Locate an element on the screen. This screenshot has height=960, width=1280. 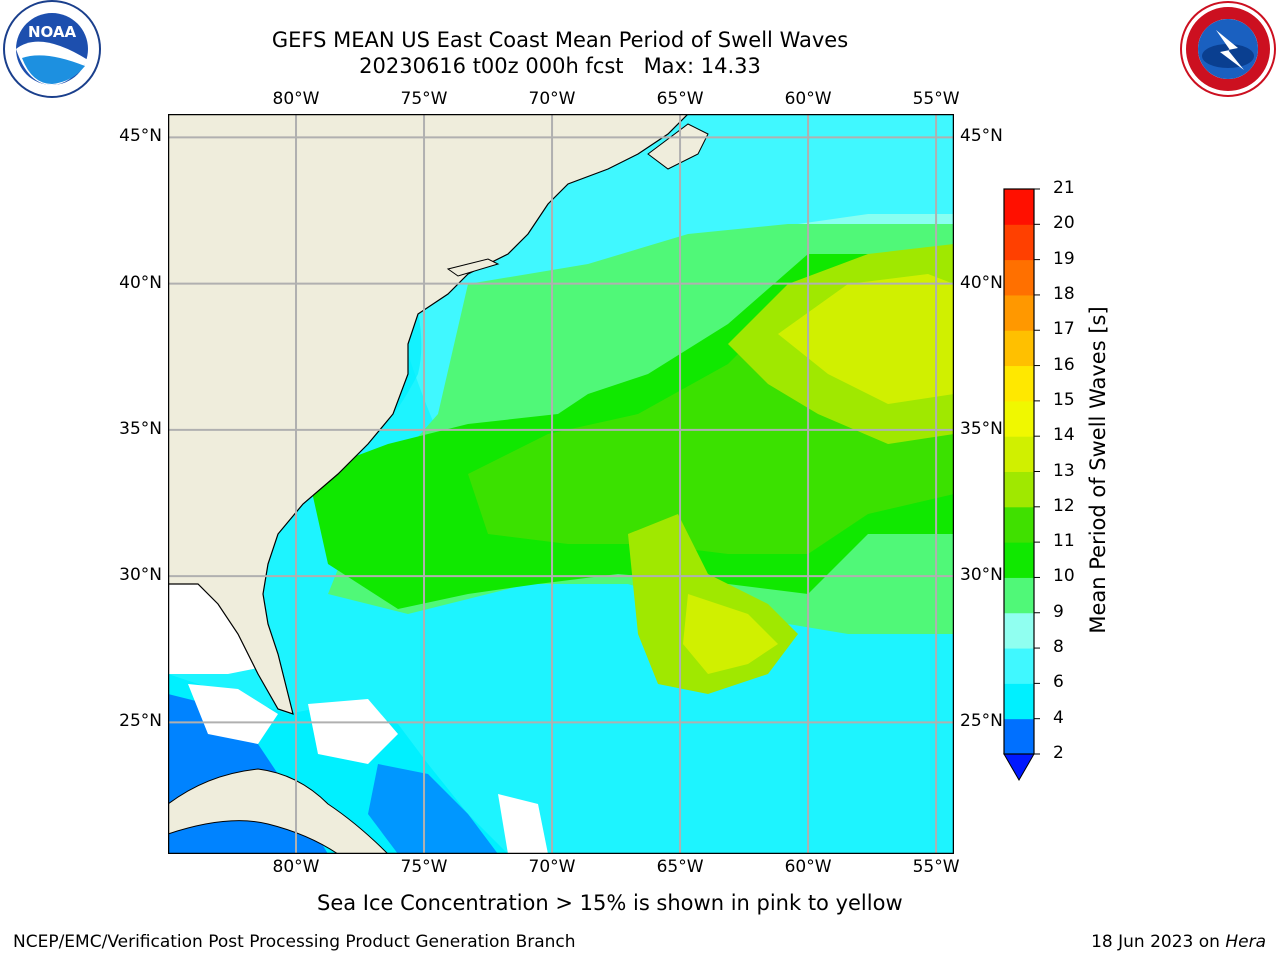
colorbar-tick-14: 19 is located at coordinates (1064, 258).